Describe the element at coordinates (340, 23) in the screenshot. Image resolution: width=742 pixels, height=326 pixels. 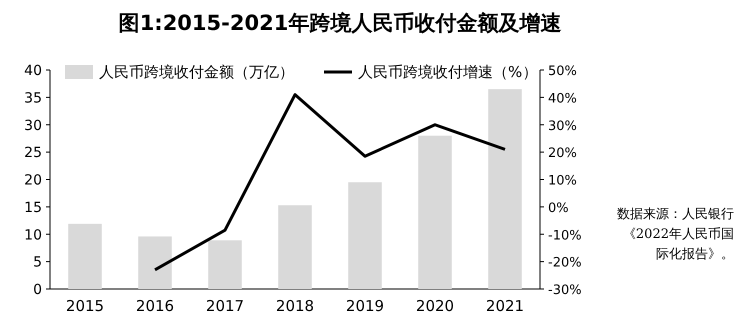
I see `chart-title: 图1:2015-2021年跨境人民币收付金额及增速` at that location.